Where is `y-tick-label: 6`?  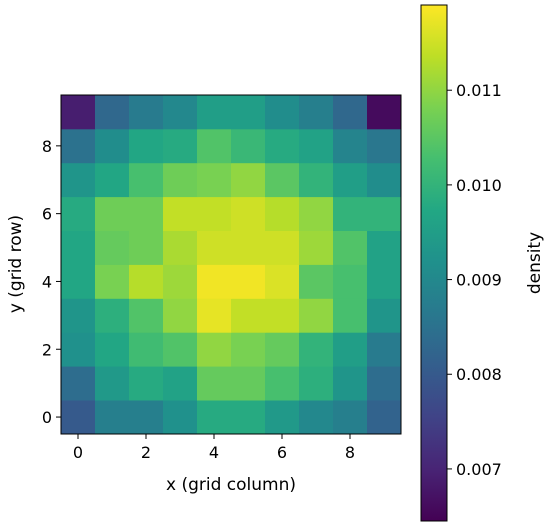
y-tick-label: 6 is located at coordinates (47, 214).